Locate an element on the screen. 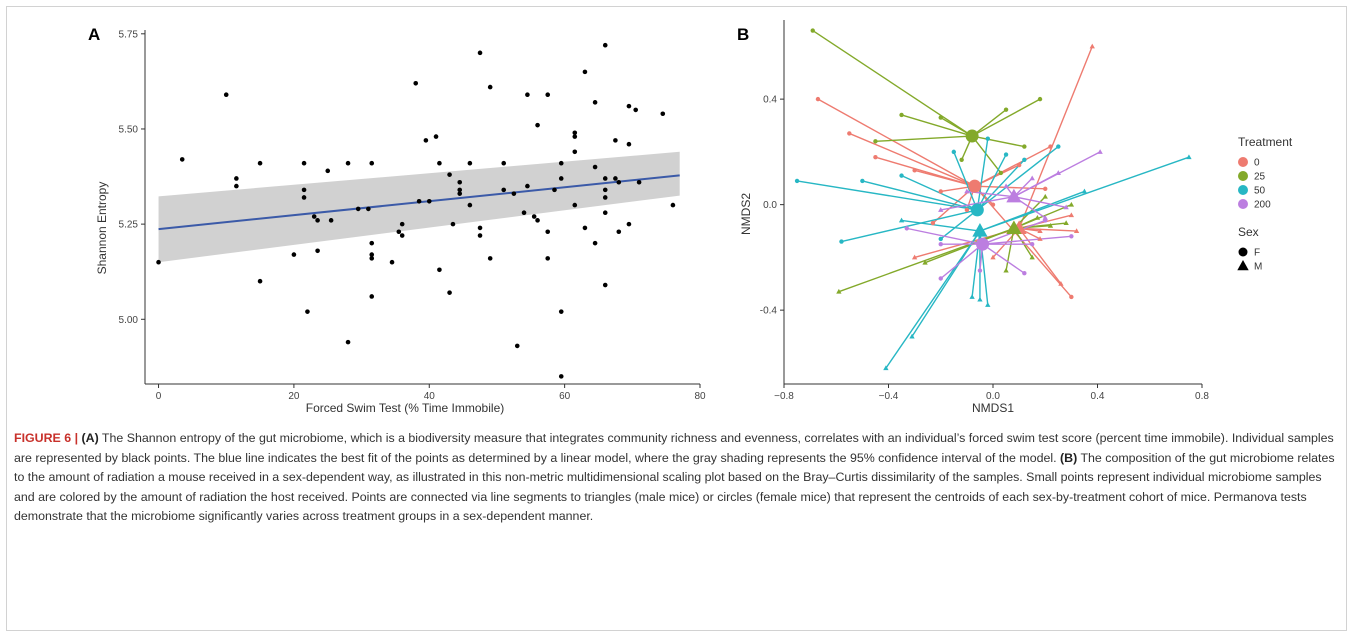  figure-label: FIGURE 6 | is located at coordinates (48, 438).